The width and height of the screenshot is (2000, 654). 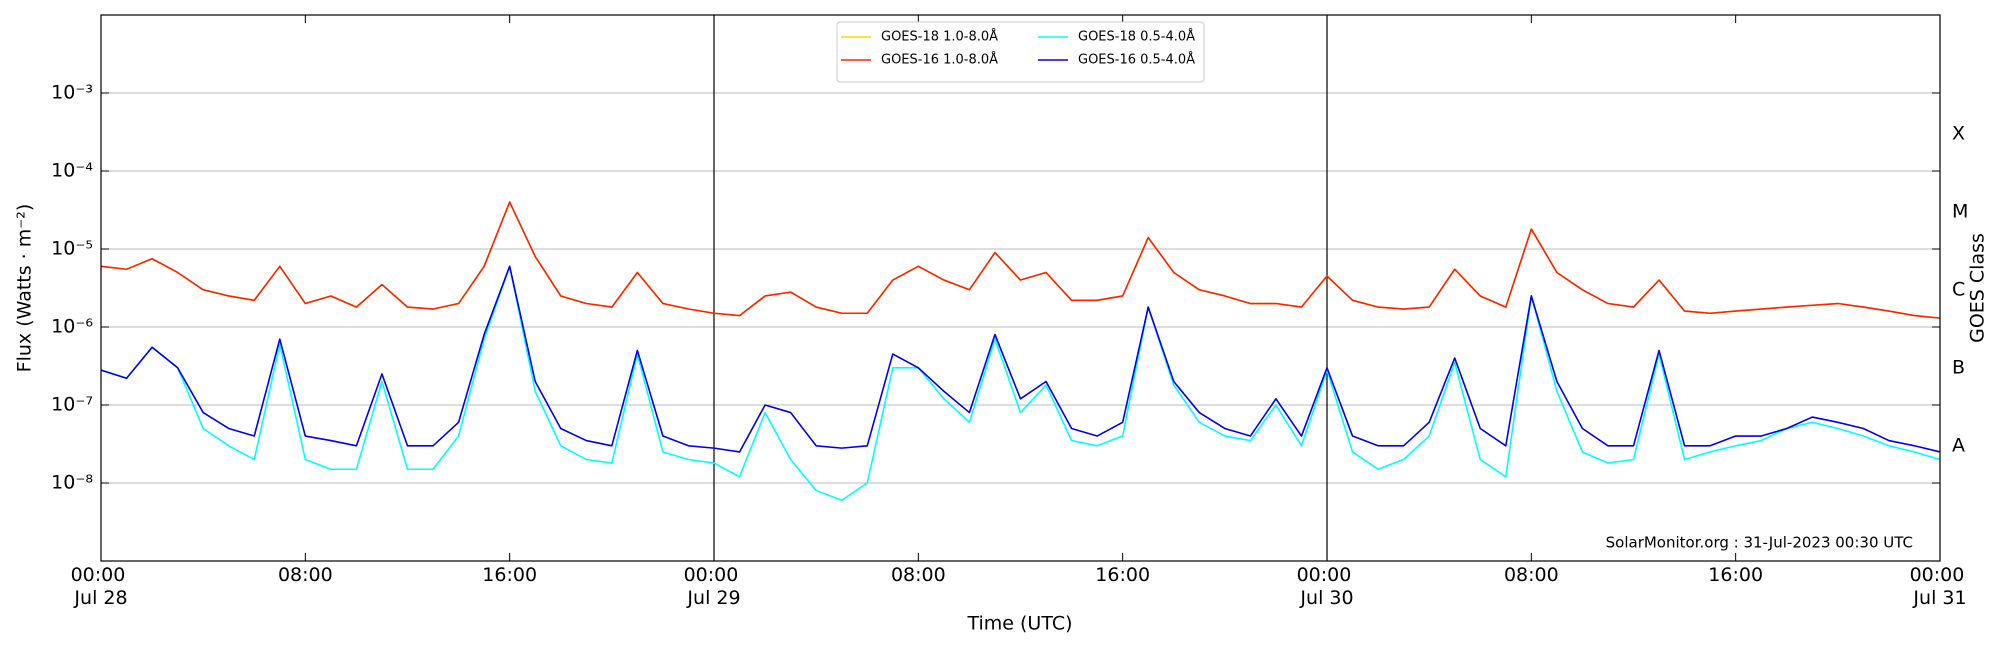 What do you see at coordinates (939, 37) in the screenshot?
I see `legend-label: GOES-18 1.0-8.0Å` at bounding box center [939, 37].